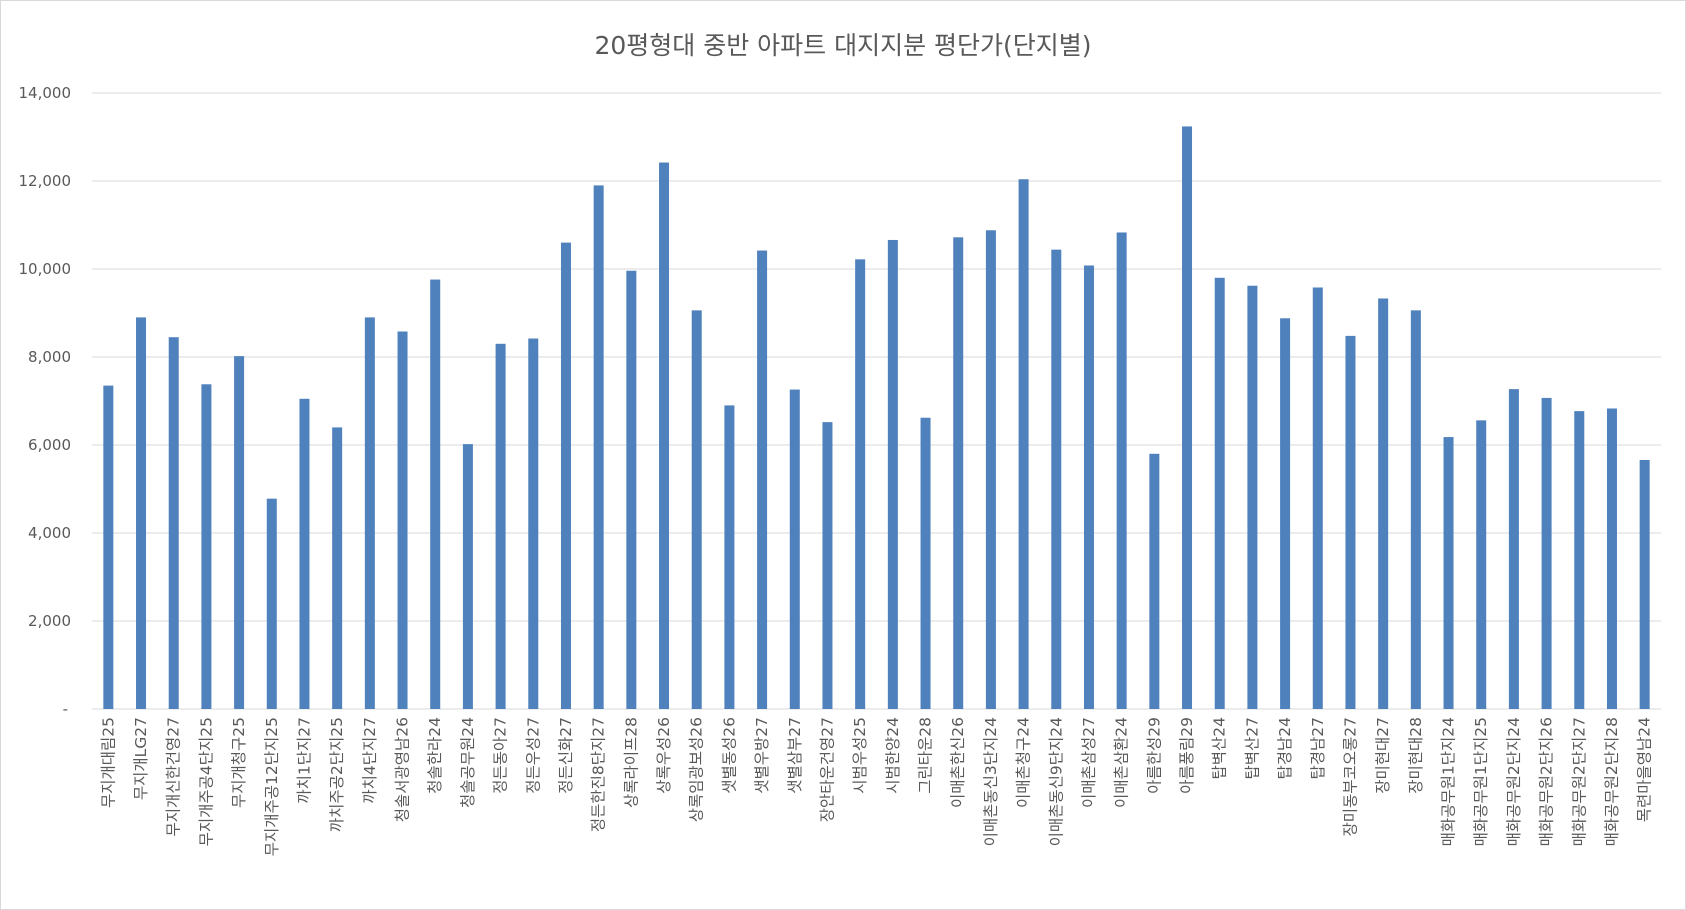 The image size is (1686, 910). Describe the element at coordinates (45, 93) in the screenshot. I see `y-tick-label: 14,000` at that location.